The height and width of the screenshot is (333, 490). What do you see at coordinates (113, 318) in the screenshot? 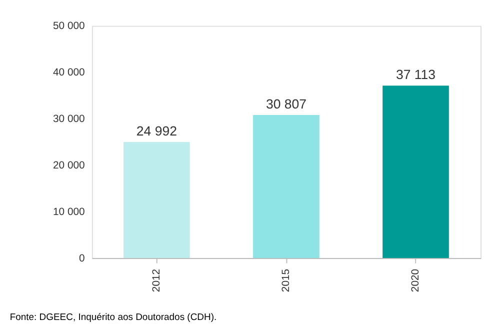
I see `source-note: Fonte: DGEEC, Inquérito aos Doutorados (CDH).` at bounding box center [113, 318].